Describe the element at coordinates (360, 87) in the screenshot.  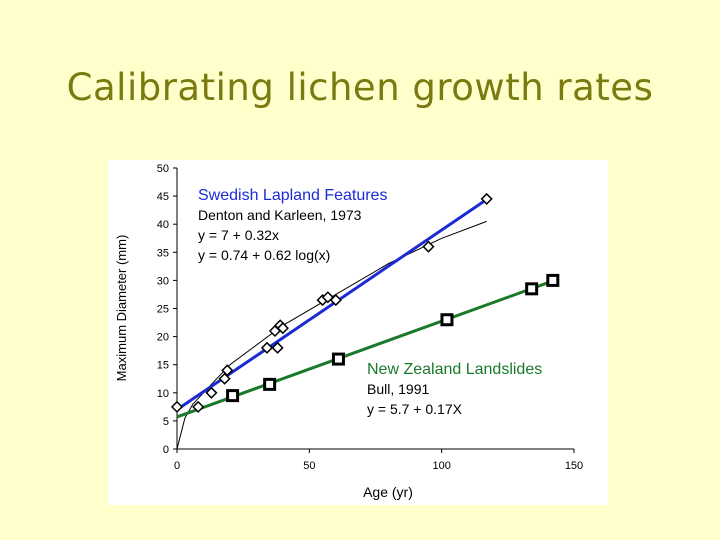
I see `slide-title: Calibrating lichen growth rates` at that location.